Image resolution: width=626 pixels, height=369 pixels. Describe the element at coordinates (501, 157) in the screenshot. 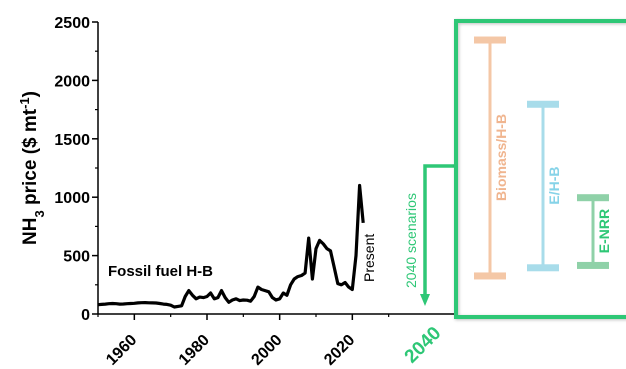

I see `scenario-label: Biomass/H-B` at that location.